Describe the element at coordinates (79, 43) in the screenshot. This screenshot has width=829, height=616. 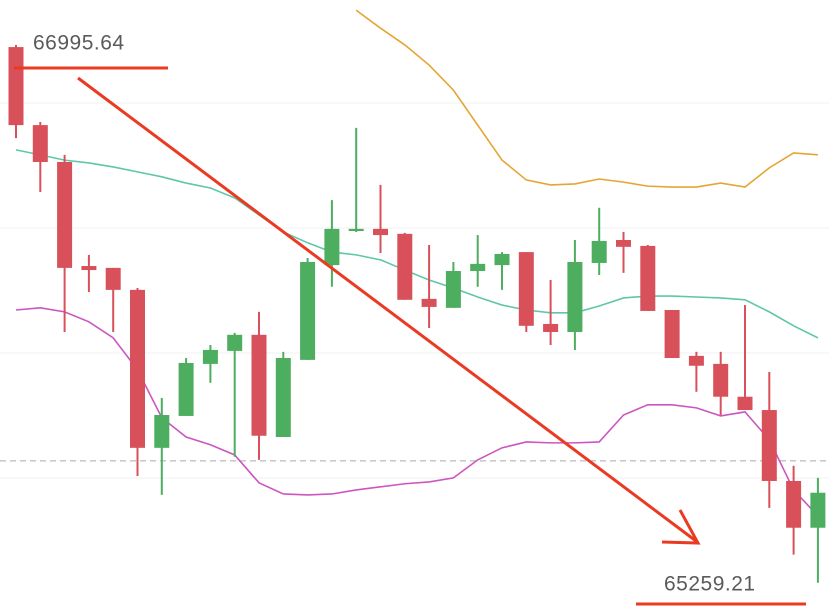
I see `high-label: 66995.64` at that location.